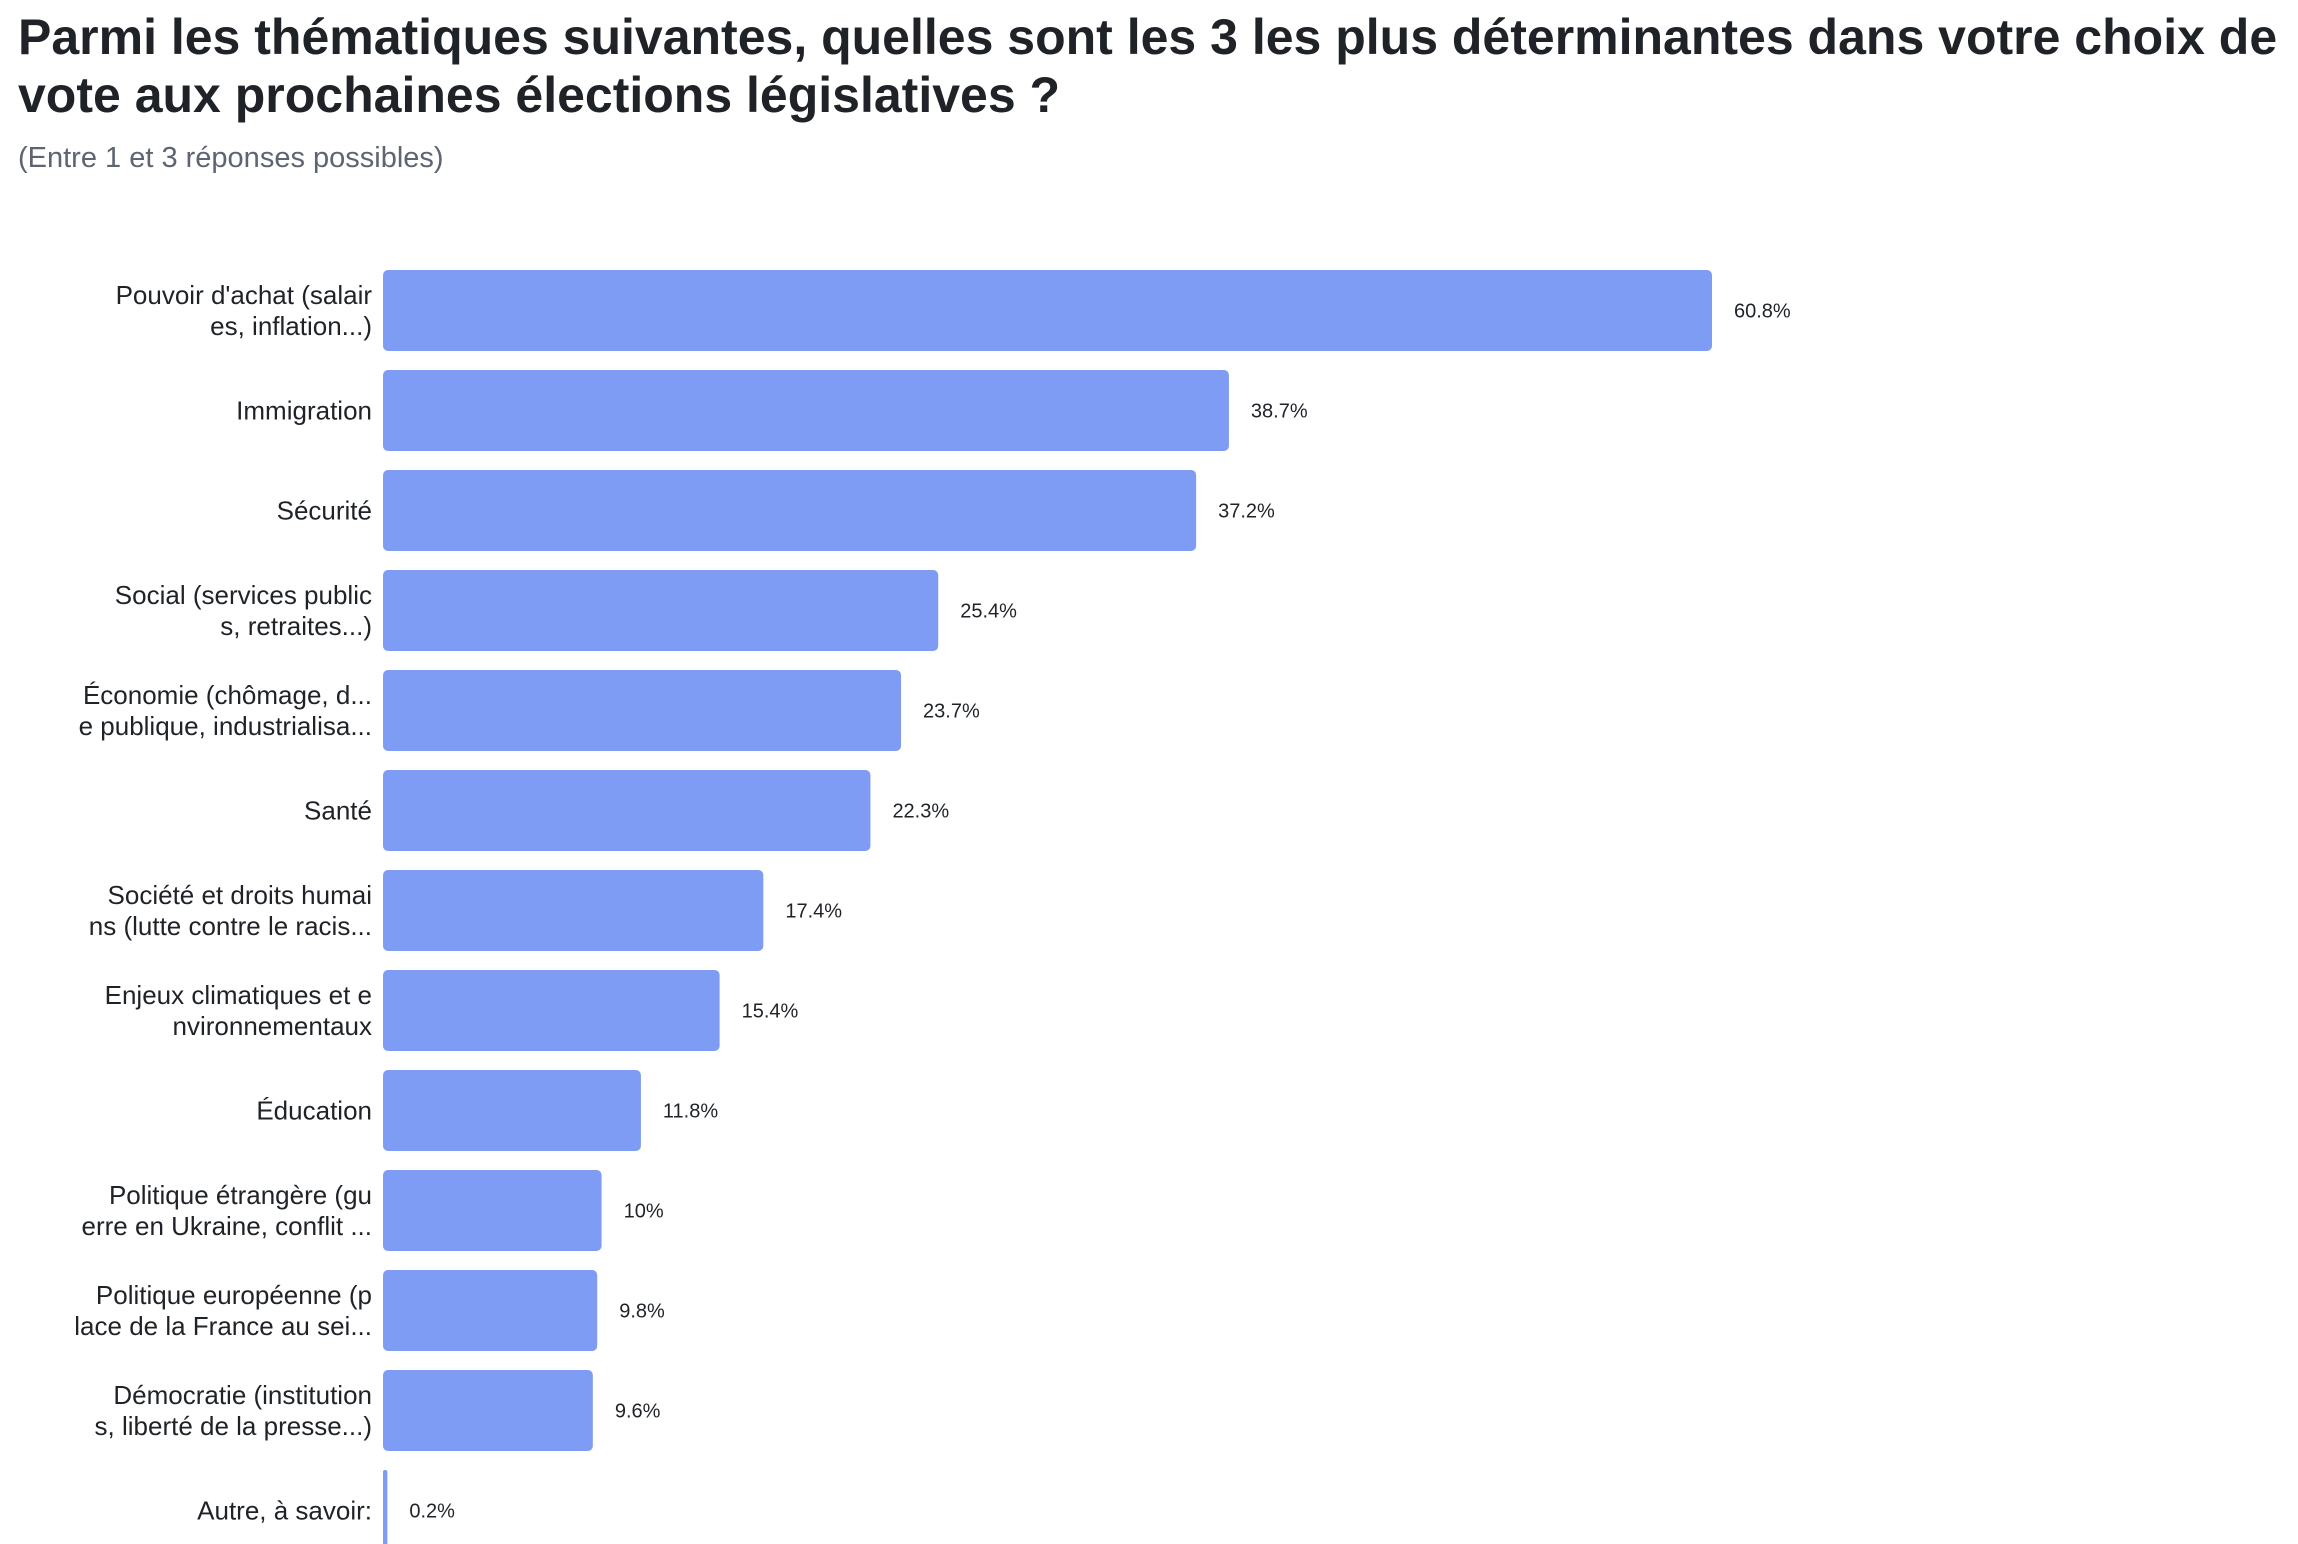  What do you see at coordinates (813, 912) in the screenshot?
I see `value-label: 17.4%` at bounding box center [813, 912].